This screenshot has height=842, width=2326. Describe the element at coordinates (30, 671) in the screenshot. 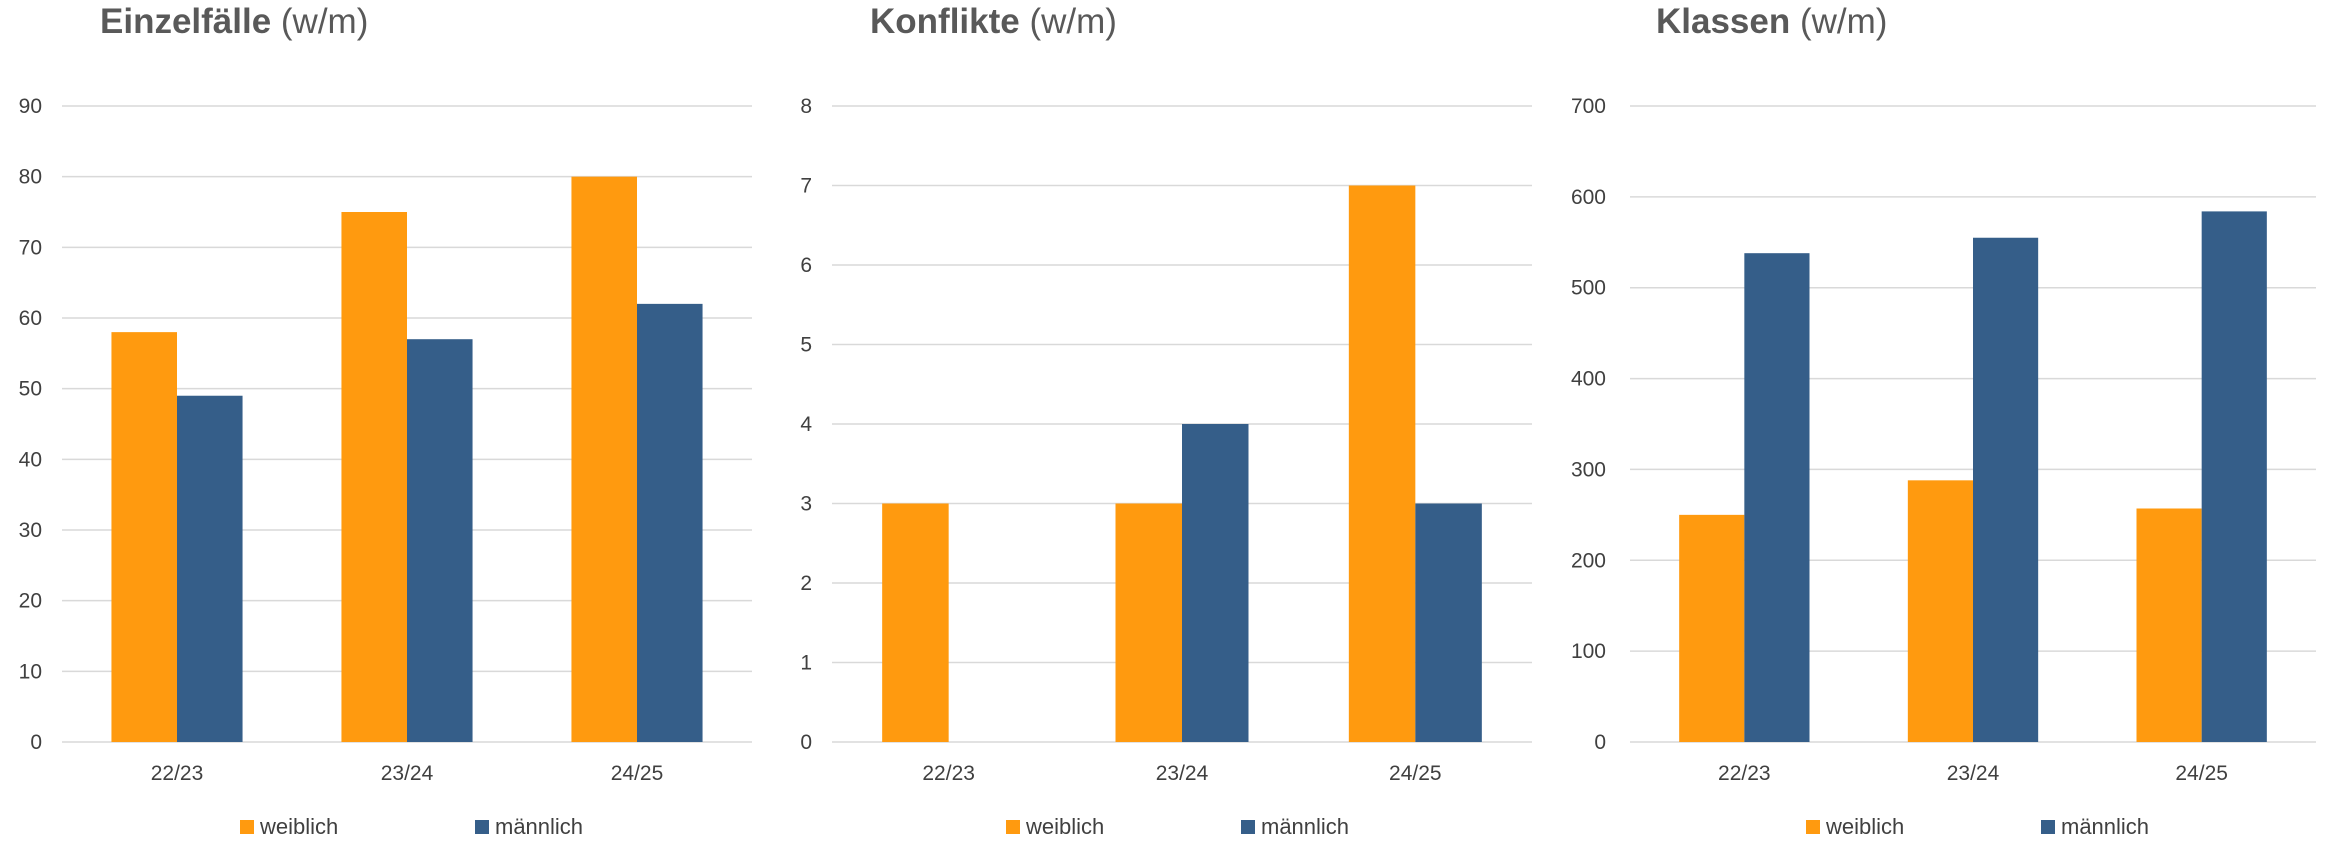

I see `y-tick-label: 10` at that location.